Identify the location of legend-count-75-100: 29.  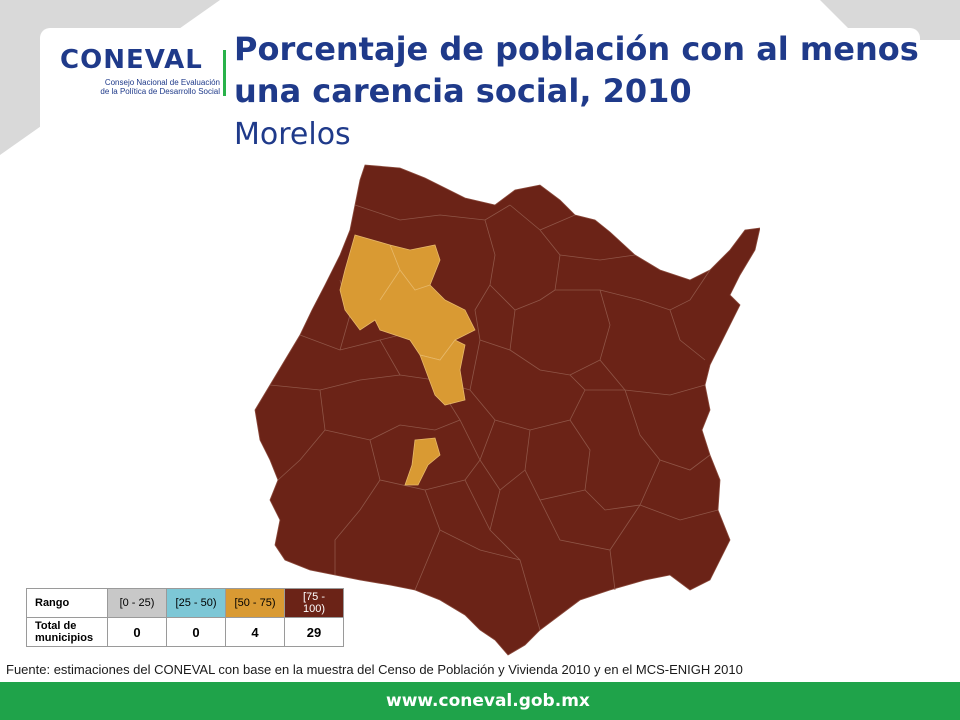
(314, 632).